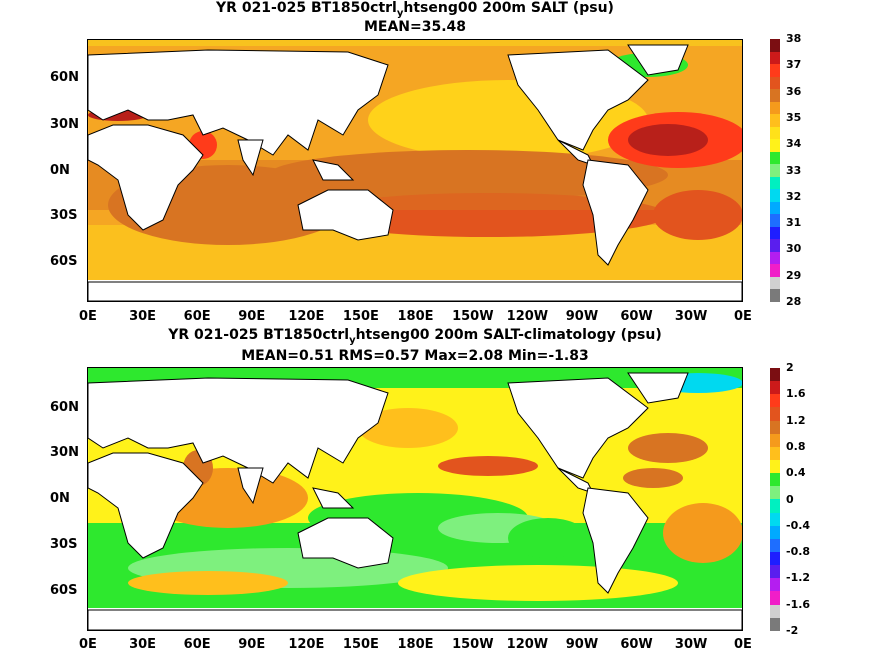 This screenshot has height=656, width=875. Describe the element at coordinates (796, 420) in the screenshot. I see `colorbar-label: 1.2` at that location.